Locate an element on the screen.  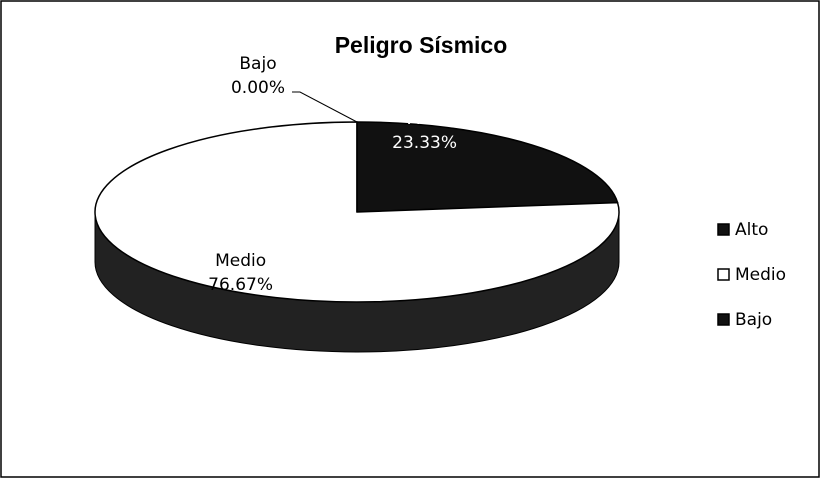
legend-label: Alto is located at coordinates (751, 230).